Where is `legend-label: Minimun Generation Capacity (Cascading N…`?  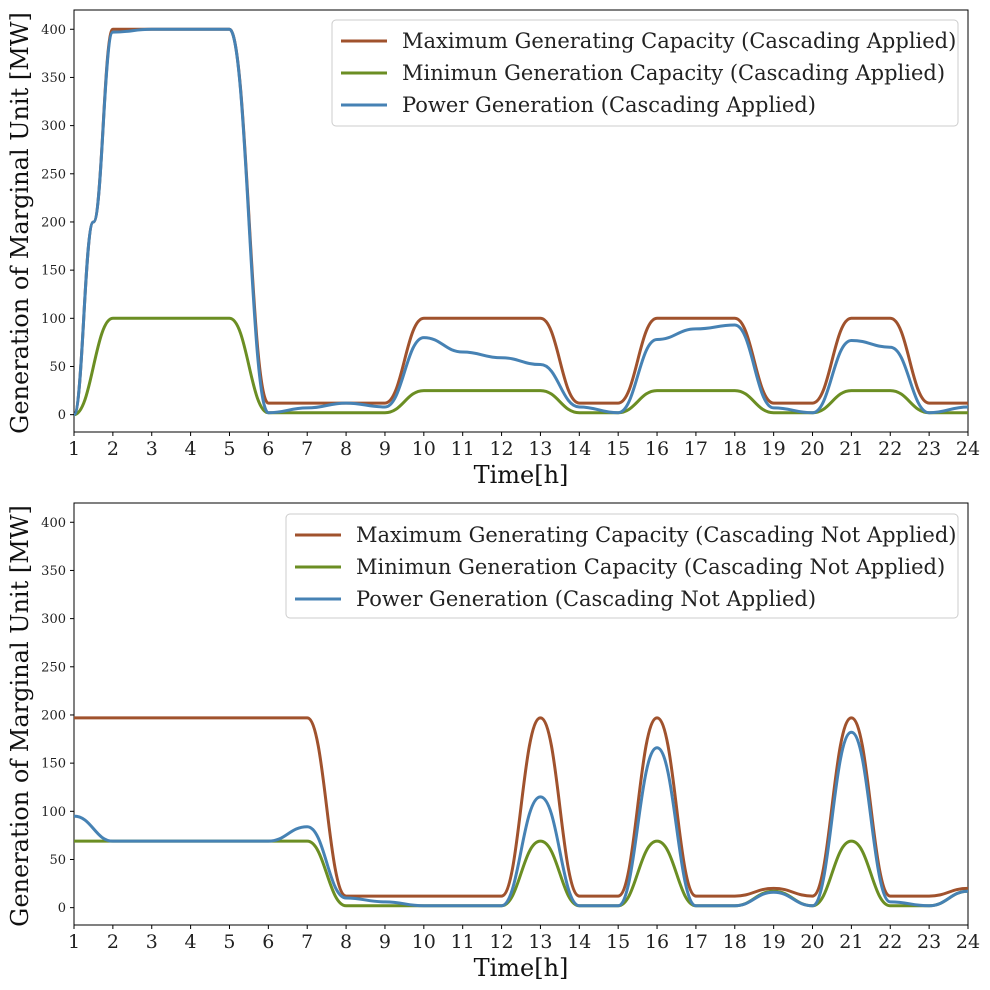 legend-label: Minimun Generation Capacity (Cascading N… is located at coordinates (650, 567).